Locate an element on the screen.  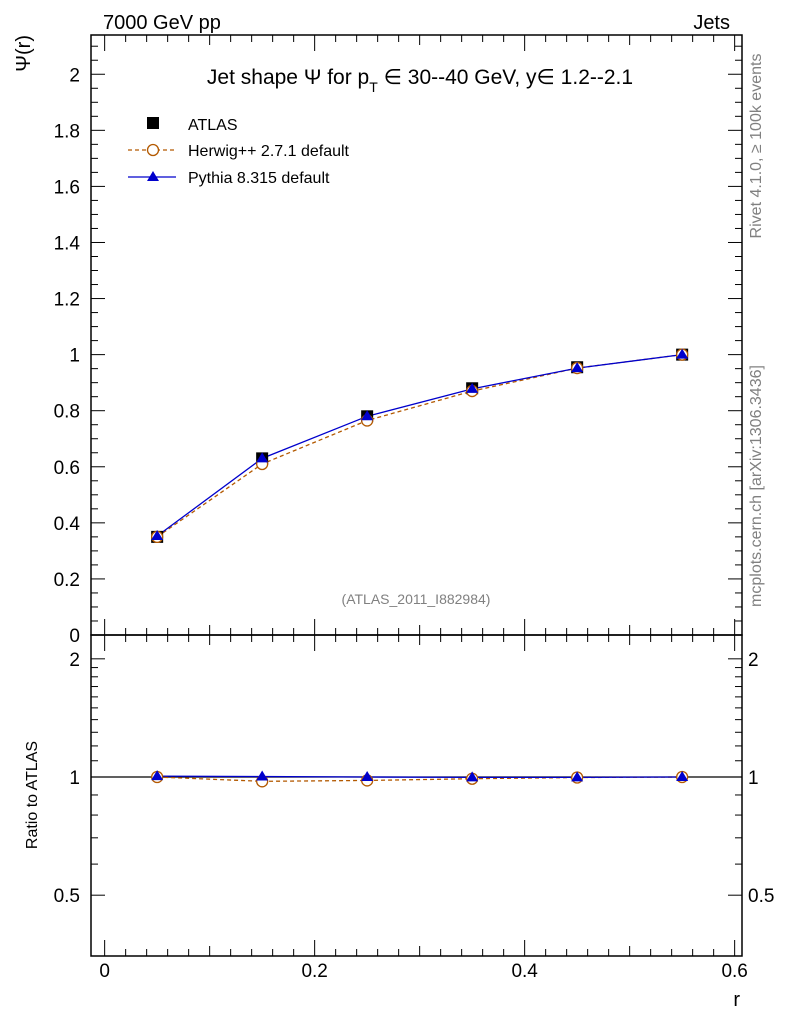
main-y-tick-label: 1.6 is located at coordinates (67, 187).